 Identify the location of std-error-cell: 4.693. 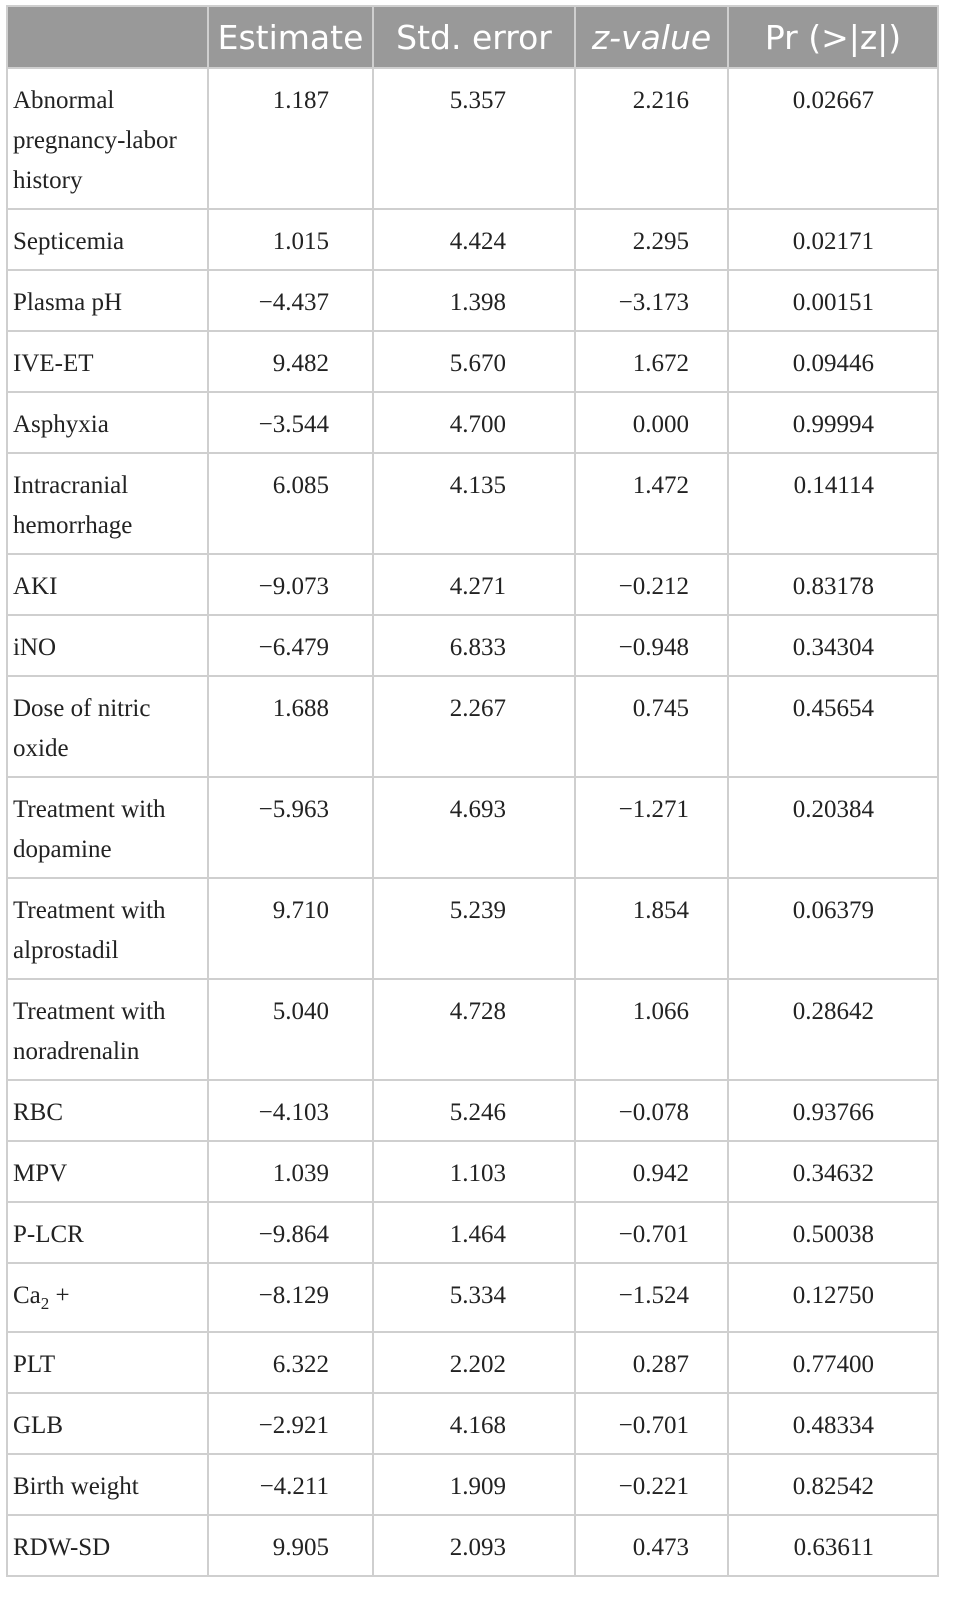
(474, 827).